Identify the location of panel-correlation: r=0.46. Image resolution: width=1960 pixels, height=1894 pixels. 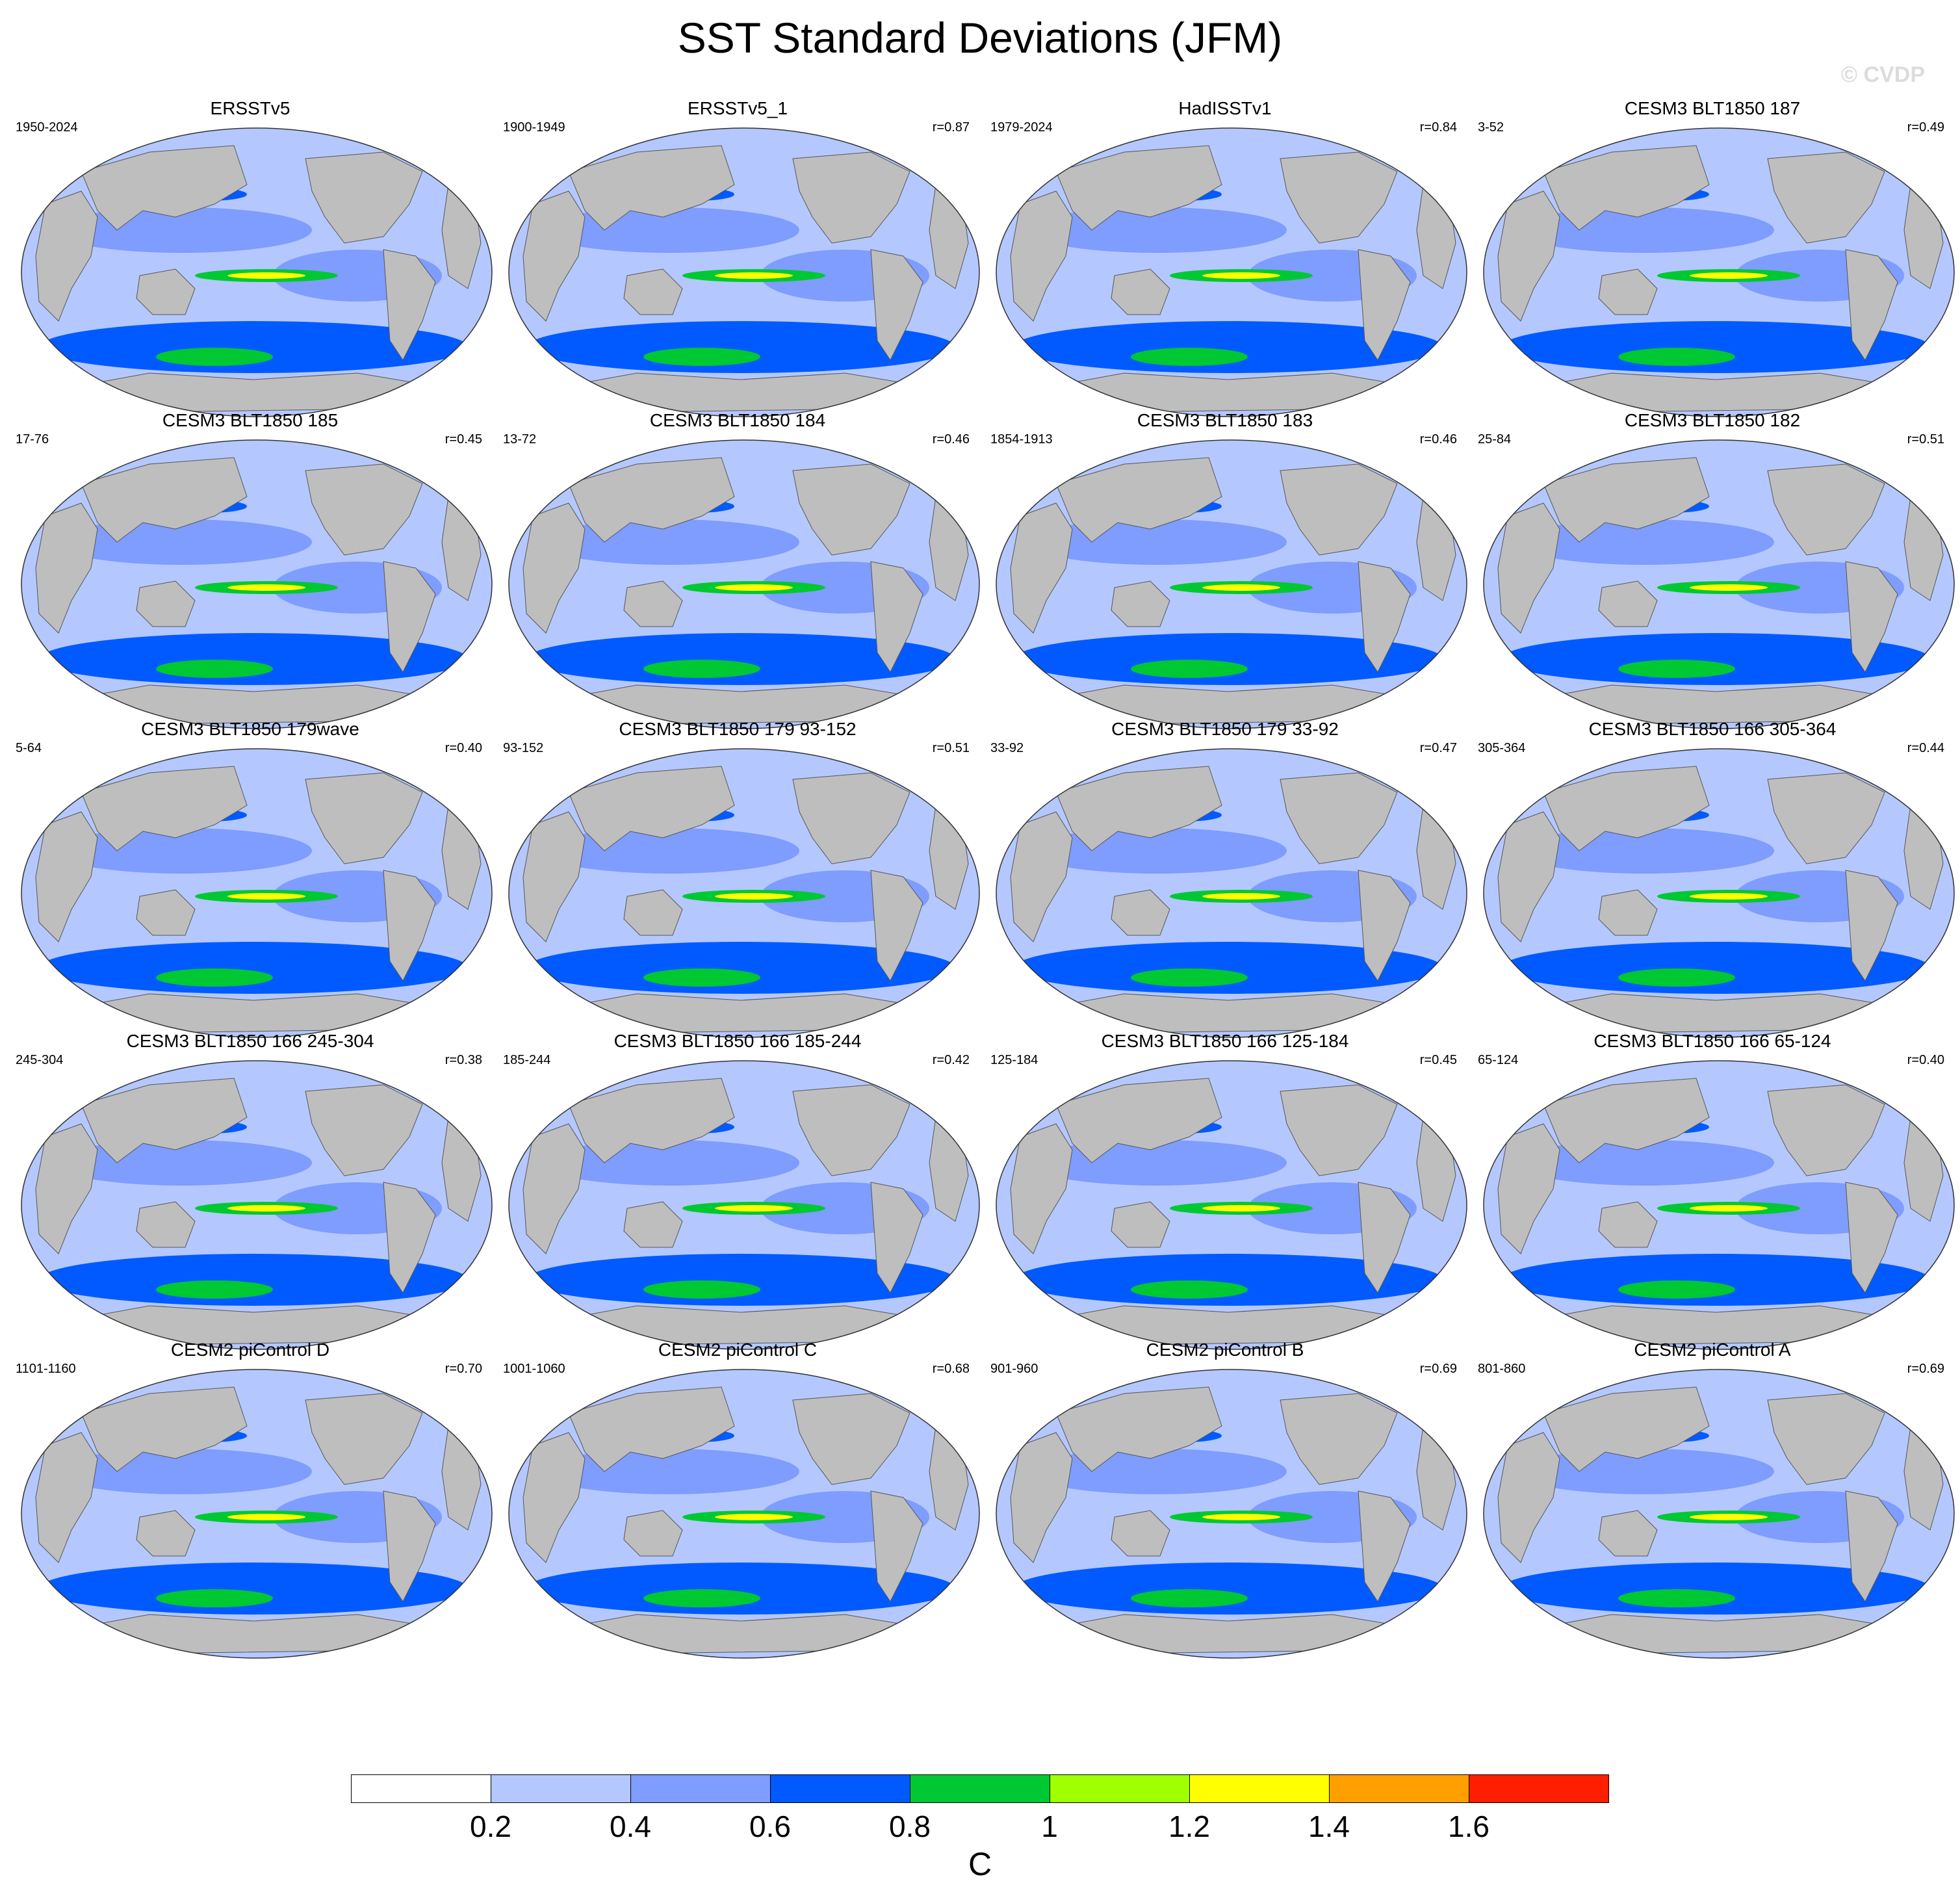
(1438, 439).